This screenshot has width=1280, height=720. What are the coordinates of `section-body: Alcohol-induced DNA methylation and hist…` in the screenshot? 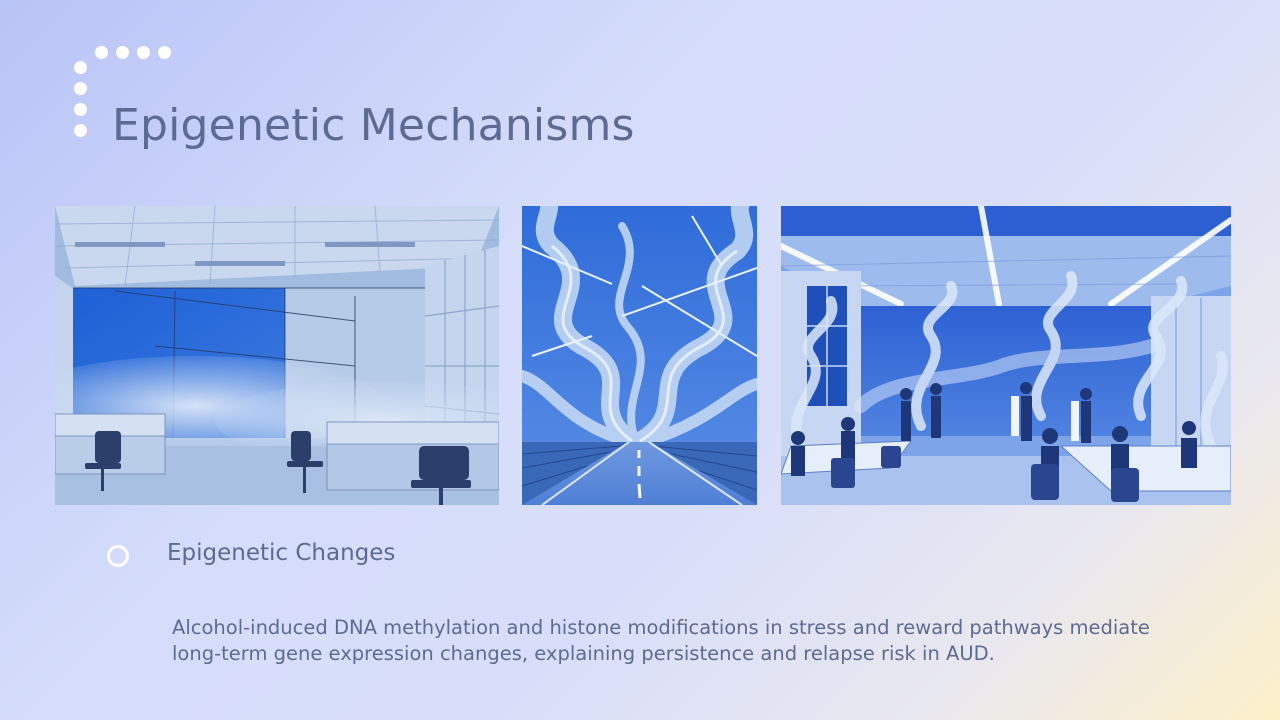 It's located at (661, 640).